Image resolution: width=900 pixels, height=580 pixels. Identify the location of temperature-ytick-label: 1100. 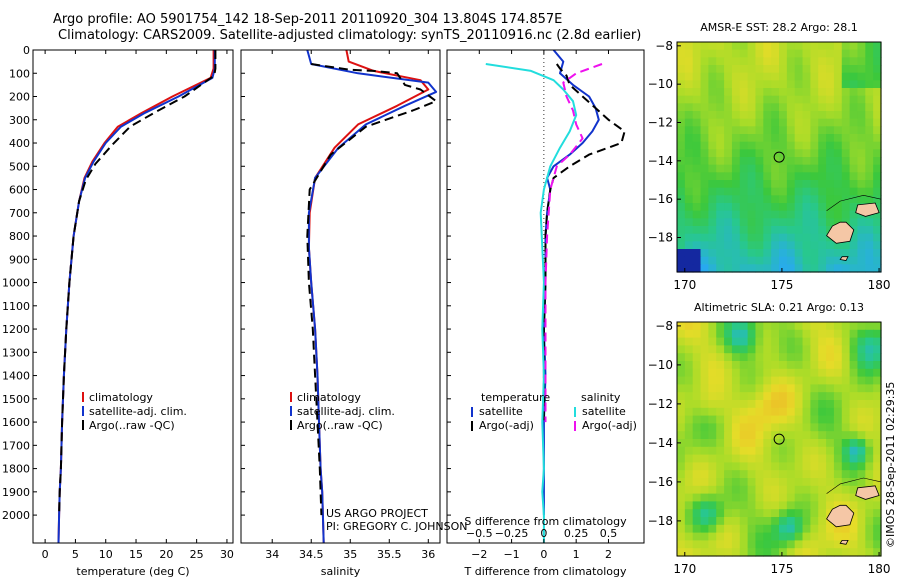
(16, 306).